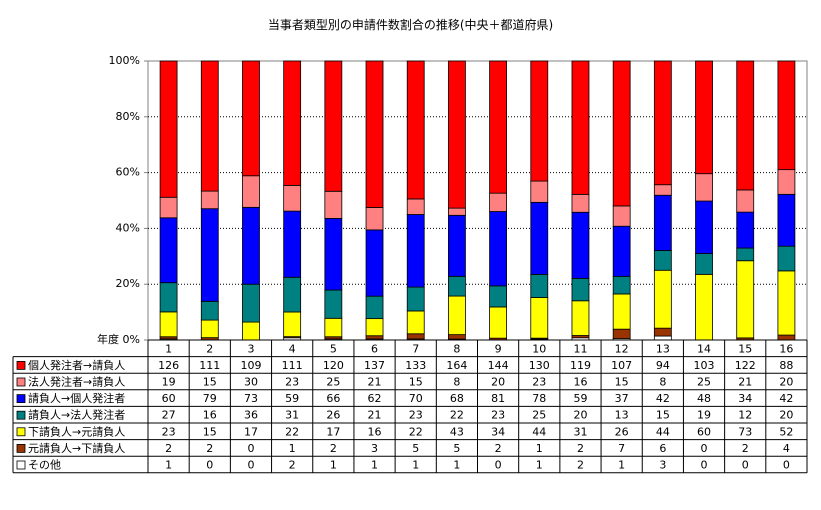  I want to click on x-tick-label: 6, so click(374, 348).